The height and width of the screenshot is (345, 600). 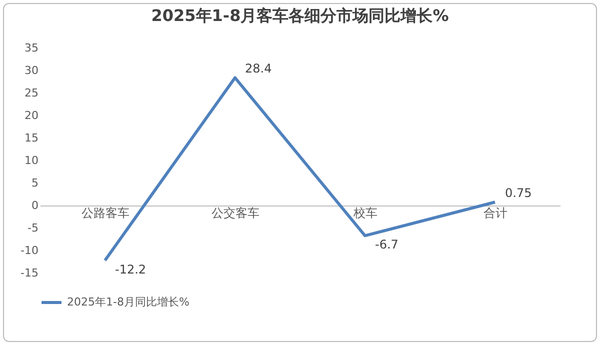 I want to click on x-tick-label: 公路客车, so click(x=106, y=213).